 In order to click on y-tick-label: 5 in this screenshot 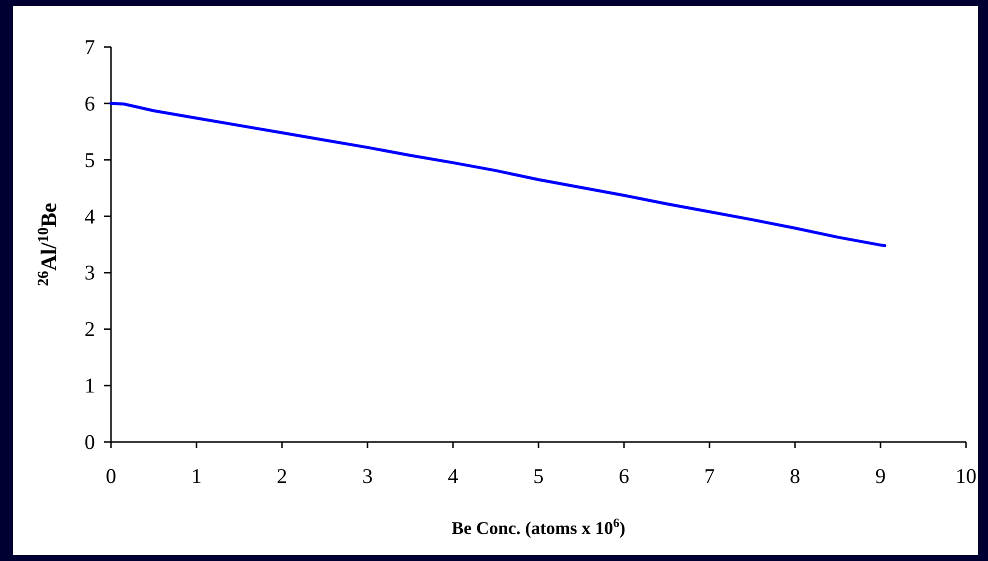, I will do `click(89, 160)`.